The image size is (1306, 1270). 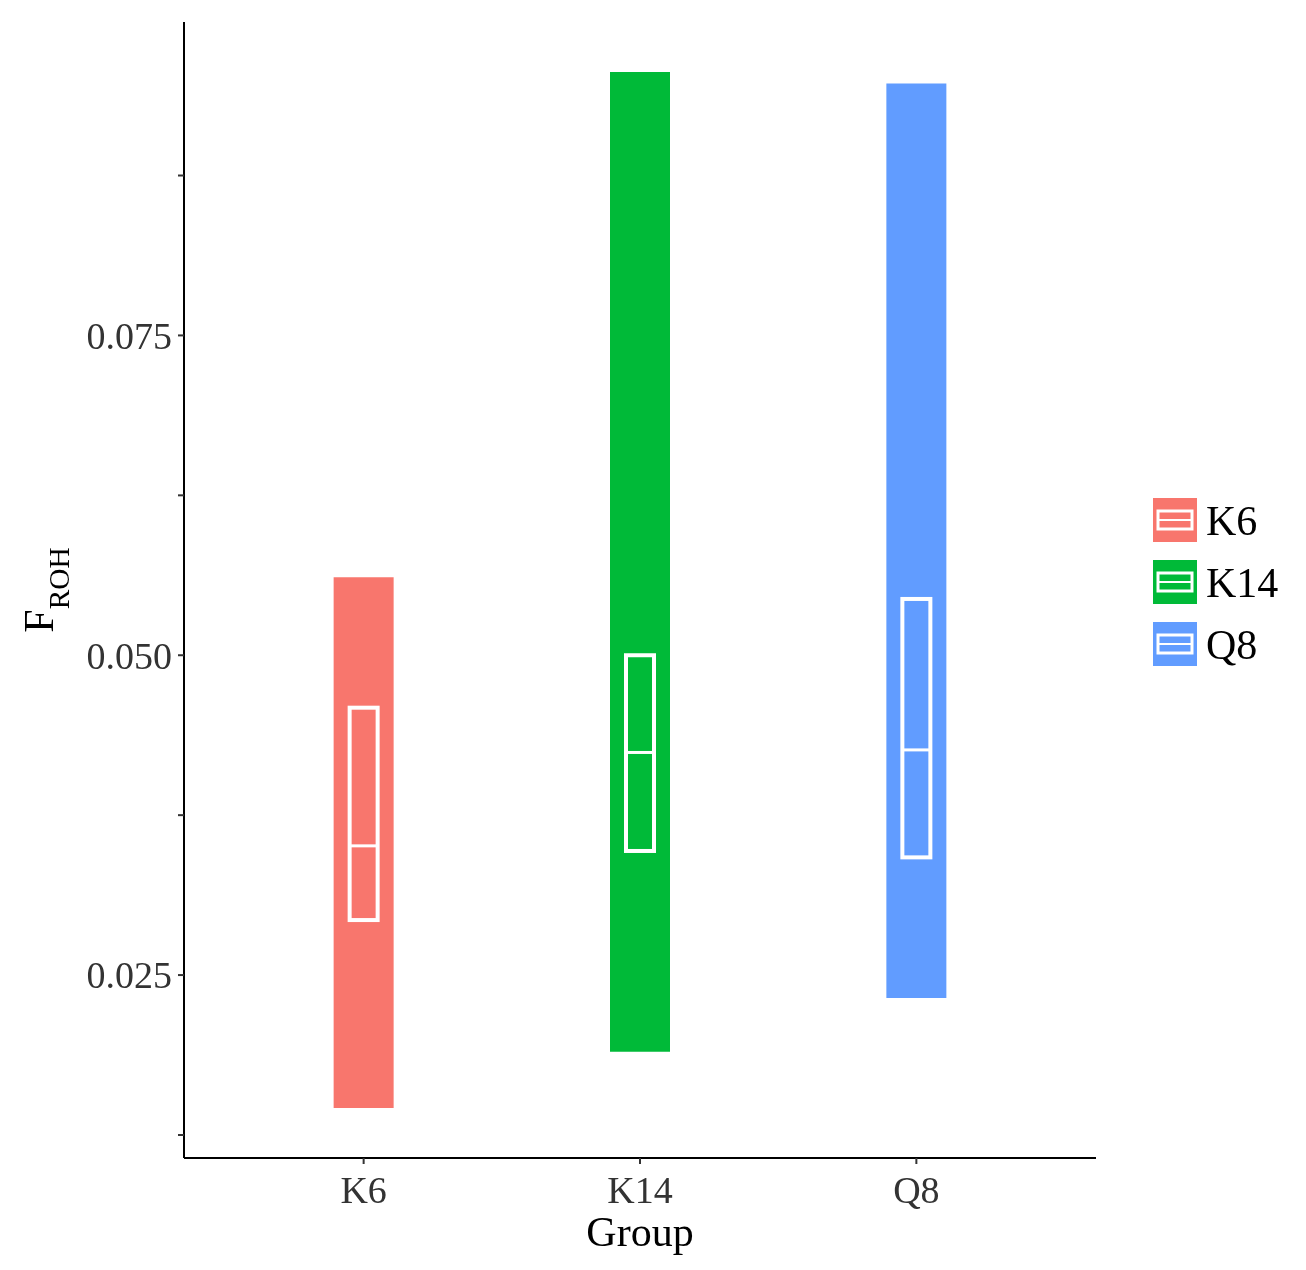 I want to click on legend-label: Q8, so click(x=1232, y=644).